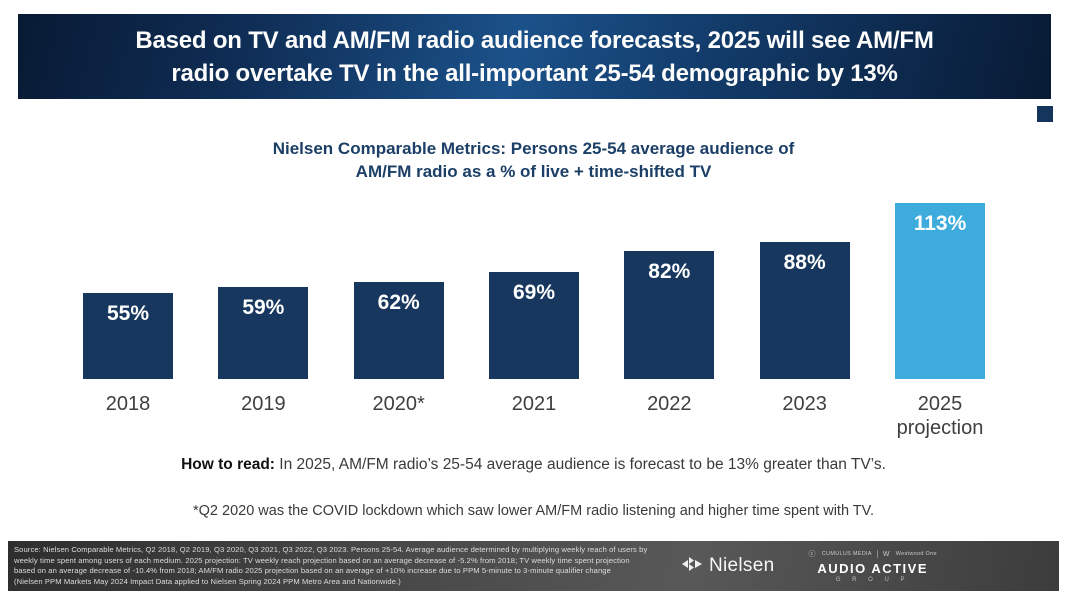 The height and width of the screenshot is (602, 1067). What do you see at coordinates (939, 291) in the screenshot?
I see `bar-2025-projection: 113%` at bounding box center [939, 291].